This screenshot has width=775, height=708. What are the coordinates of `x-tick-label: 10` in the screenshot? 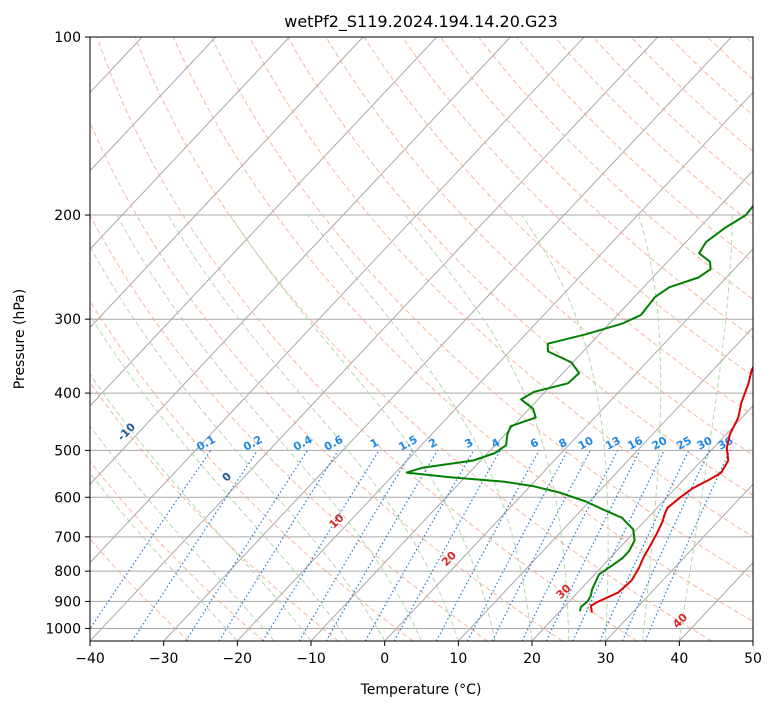 It's located at (458, 659).